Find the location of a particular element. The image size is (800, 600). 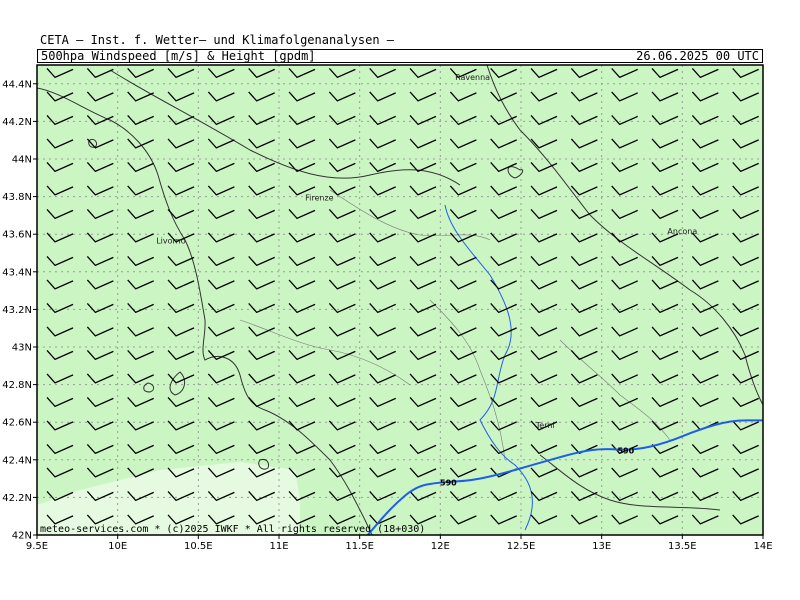

x-tick-label: 11.5E is located at coordinates (359, 546).